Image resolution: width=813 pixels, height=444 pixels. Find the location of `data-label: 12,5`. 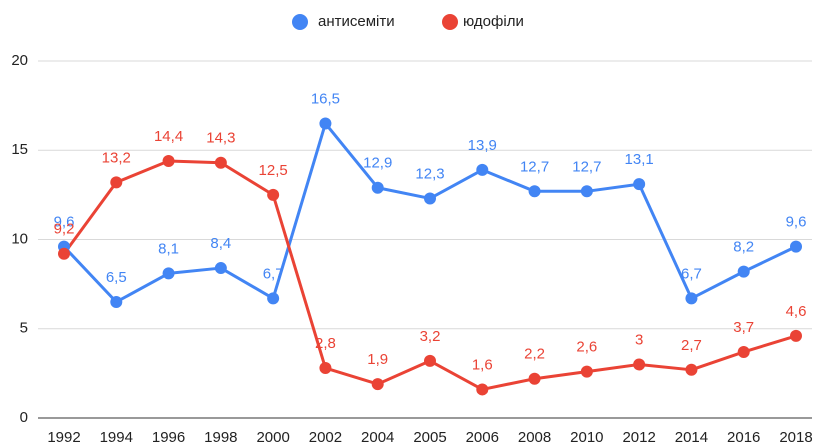

data-label: 12,5 is located at coordinates (273, 170).